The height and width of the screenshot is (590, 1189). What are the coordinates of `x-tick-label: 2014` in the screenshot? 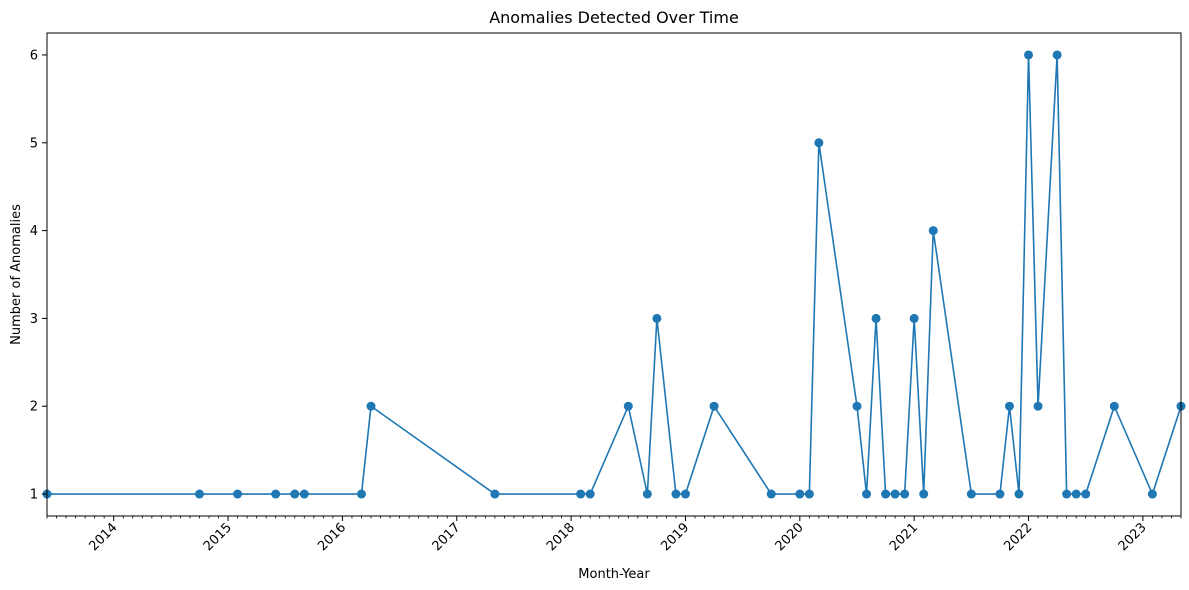 It's located at (104, 537).